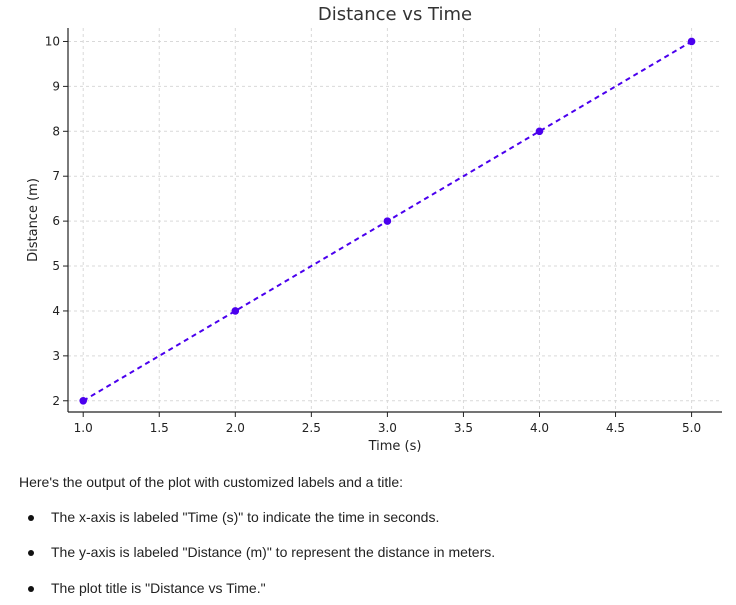 This screenshot has width=736, height=605. I want to click on y-tick-label: 7, so click(56, 176).